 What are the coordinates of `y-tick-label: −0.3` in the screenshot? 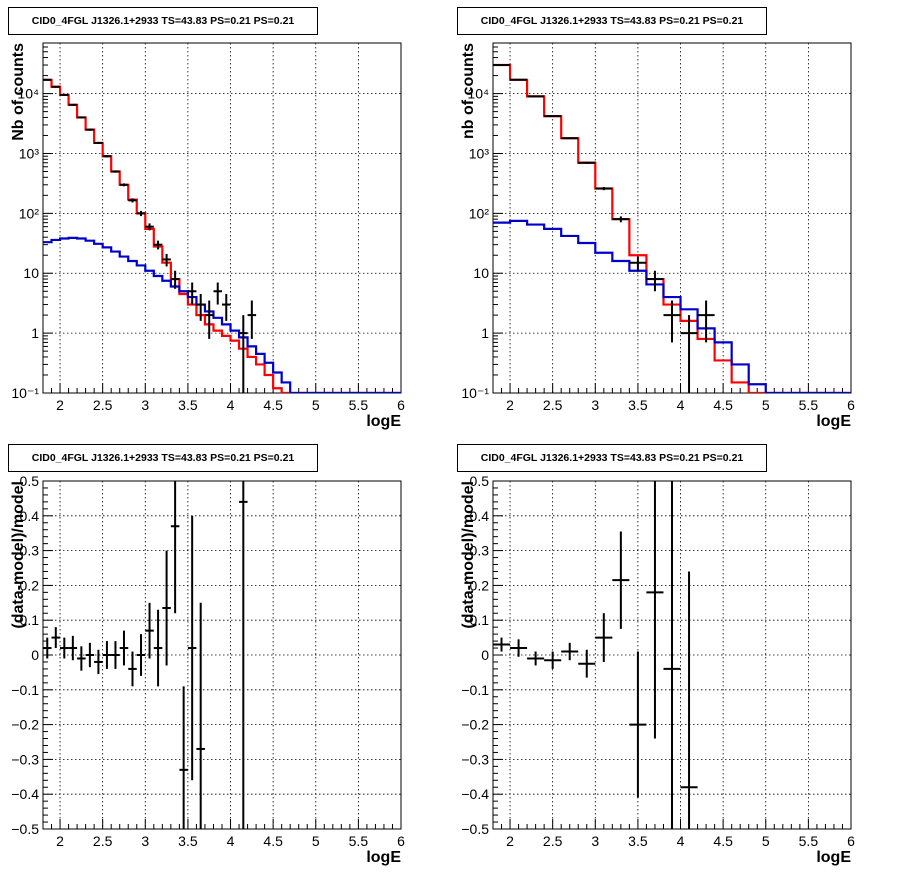 It's located at (475, 759).